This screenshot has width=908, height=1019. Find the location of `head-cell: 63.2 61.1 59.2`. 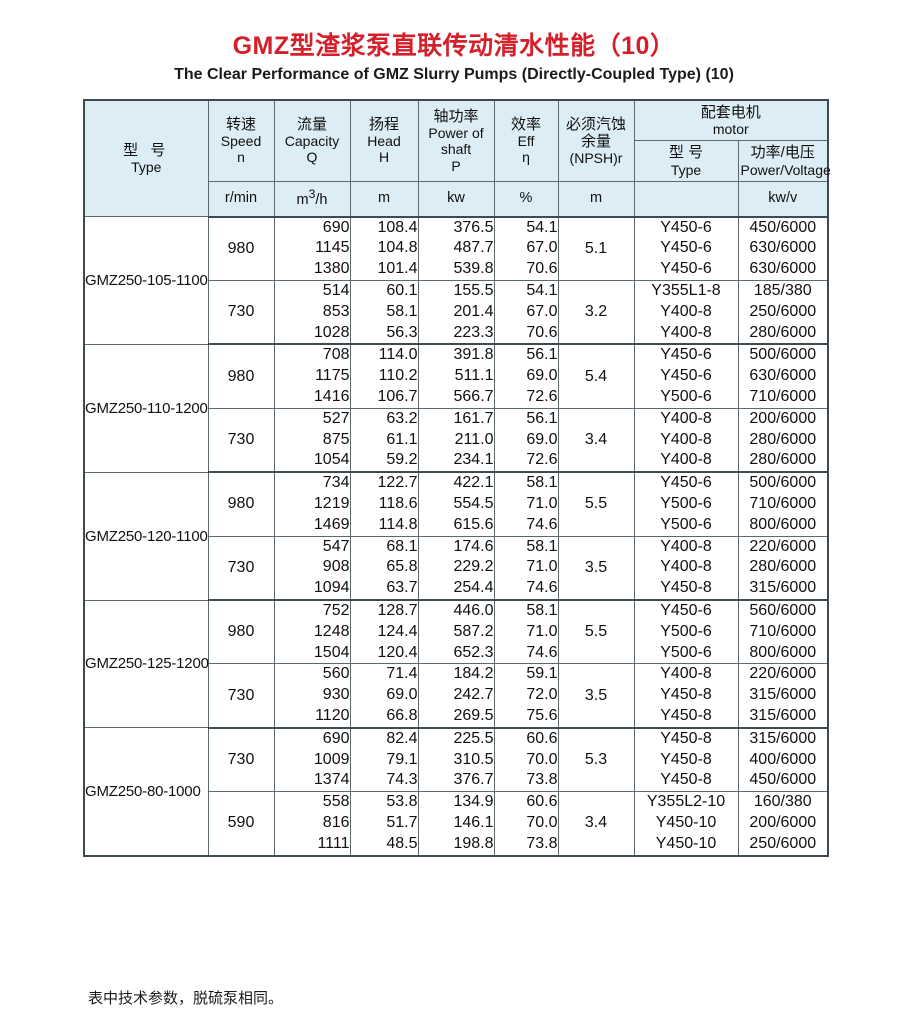

head-cell: 63.2 61.1 59.2 is located at coordinates (384, 440).